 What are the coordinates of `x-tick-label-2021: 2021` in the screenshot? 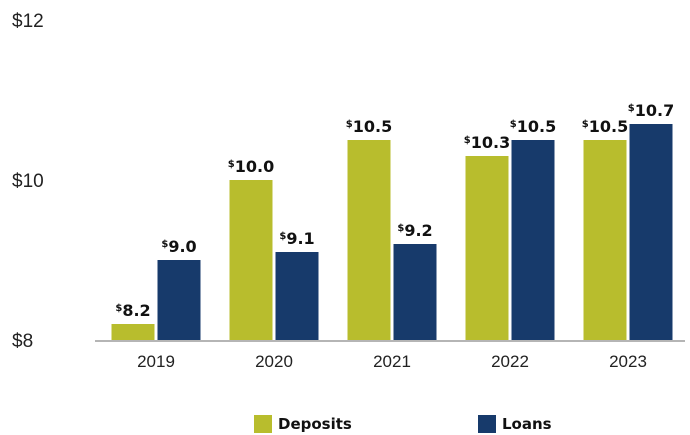 It's located at (392, 361).